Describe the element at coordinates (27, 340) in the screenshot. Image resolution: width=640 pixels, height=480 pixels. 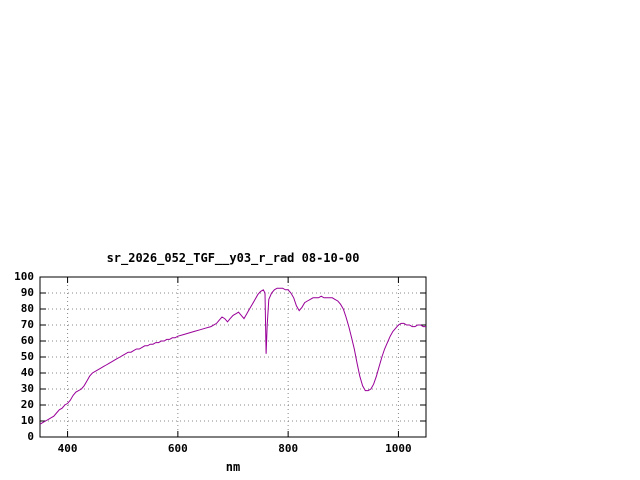
I see `y-tick-label: 60` at that location.